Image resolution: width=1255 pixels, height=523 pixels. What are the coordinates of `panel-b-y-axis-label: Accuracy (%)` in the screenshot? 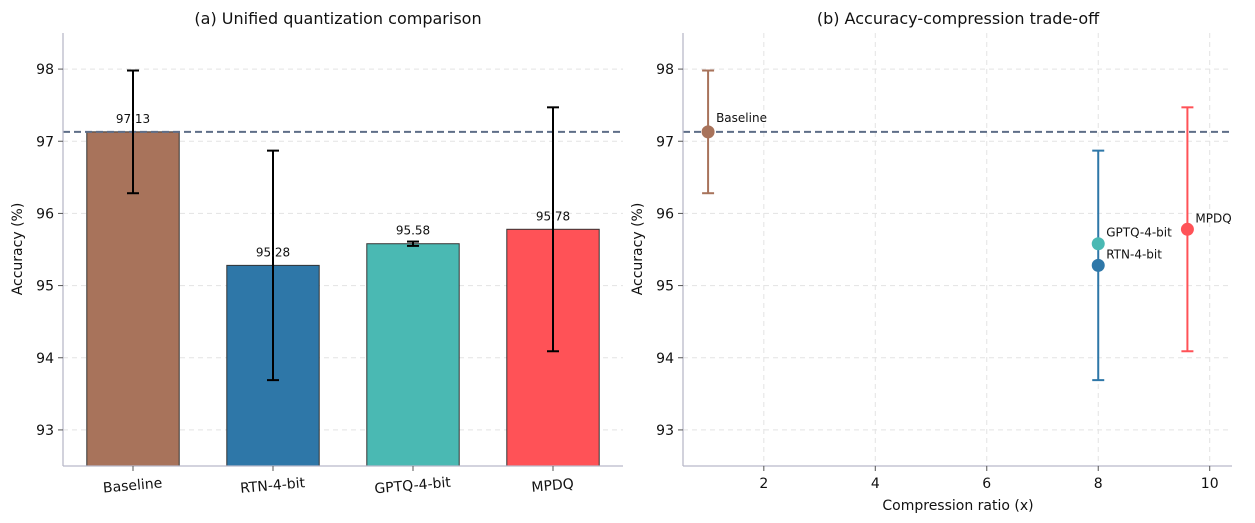 It's located at (638, 249).